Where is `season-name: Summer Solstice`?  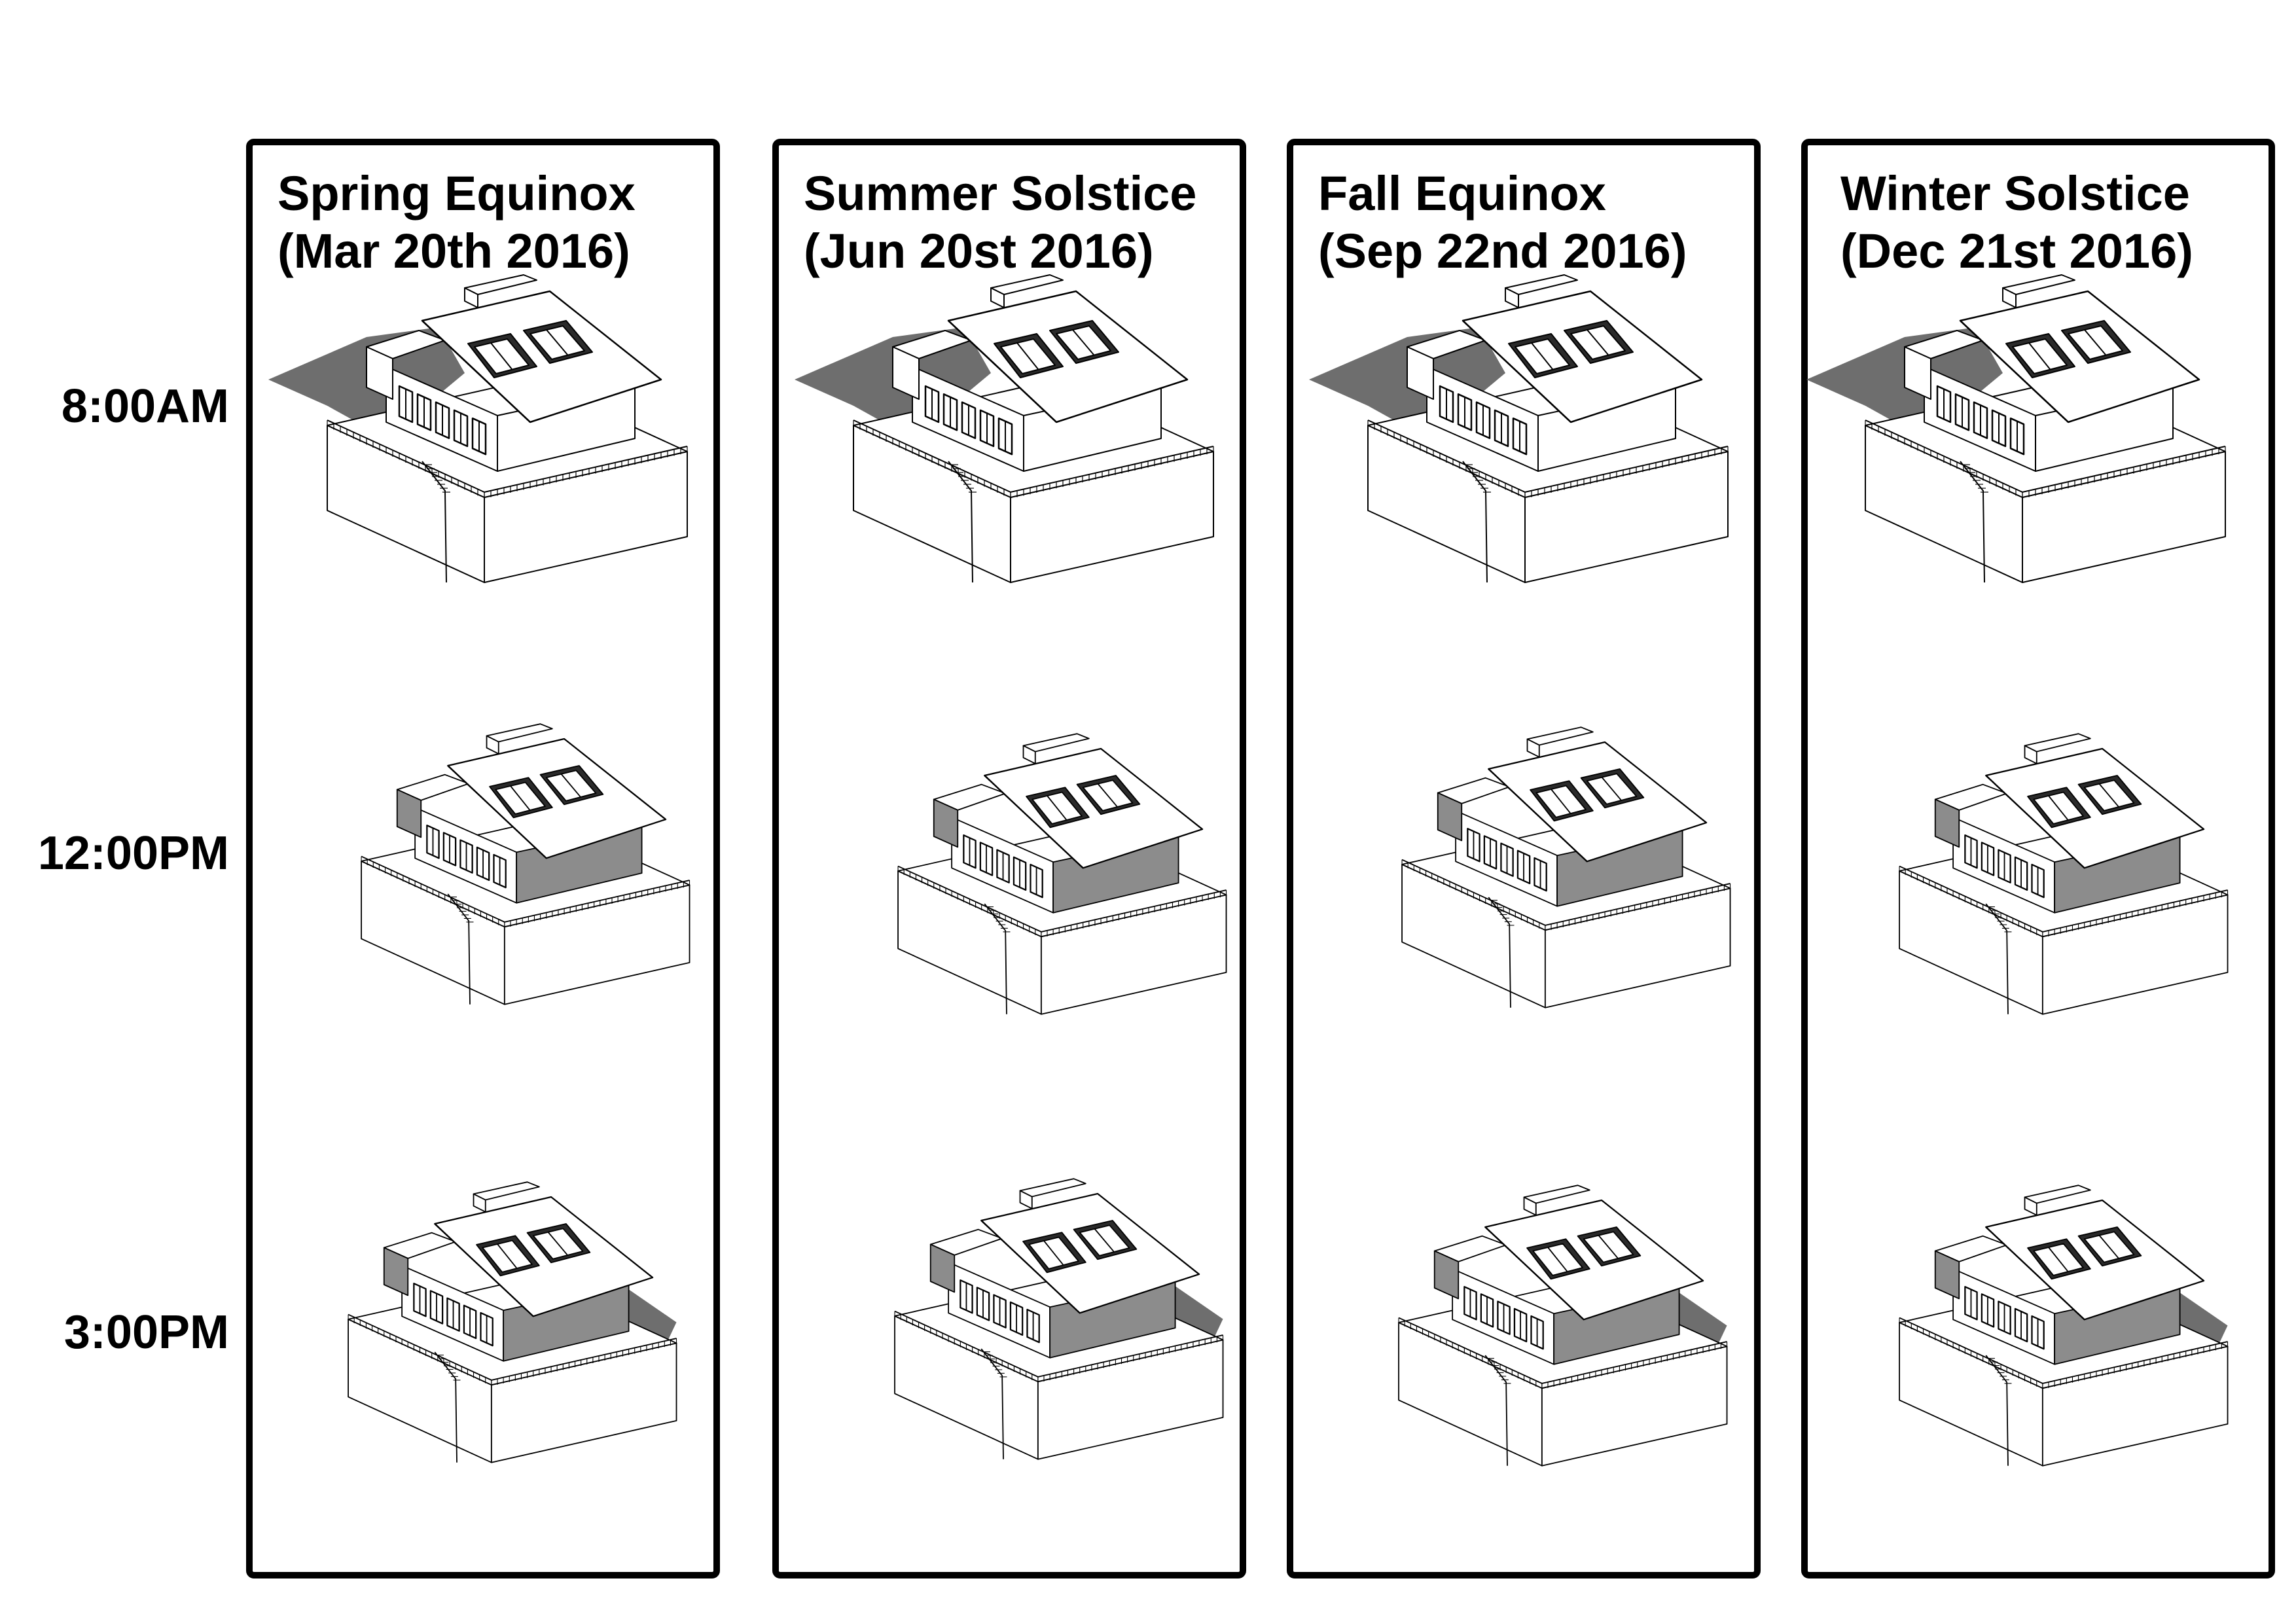 season-name: Summer Solstice is located at coordinates (1000, 193).